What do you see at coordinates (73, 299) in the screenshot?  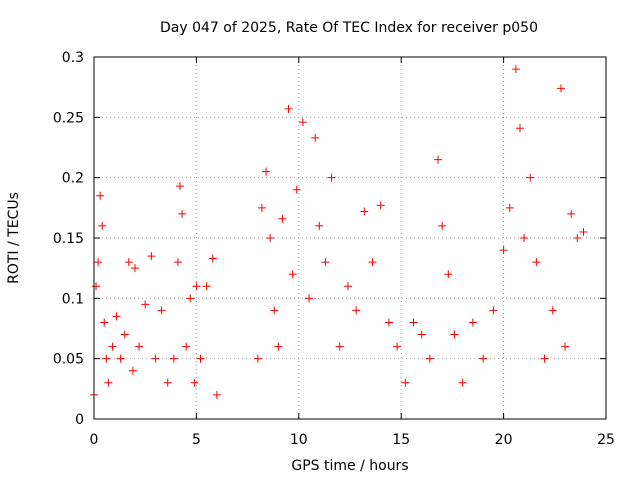 I see `y-tick-label: 0.1` at bounding box center [73, 299].